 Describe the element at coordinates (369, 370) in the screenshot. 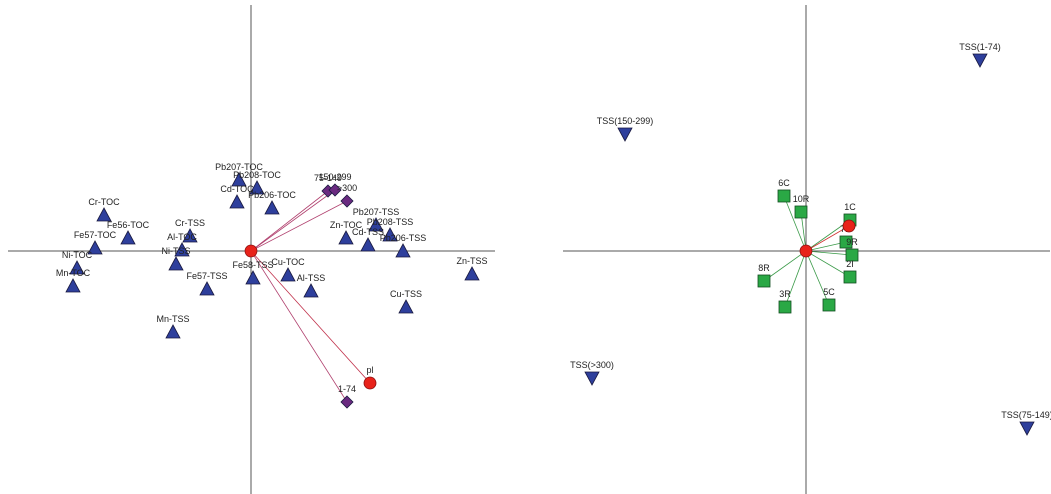

I see `point-label: pl` at that location.